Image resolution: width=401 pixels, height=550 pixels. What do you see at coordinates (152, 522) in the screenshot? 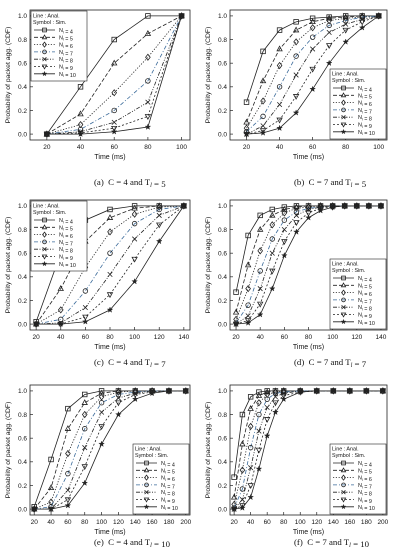
I see `x-tick-label: 160` at bounding box center [152, 522].